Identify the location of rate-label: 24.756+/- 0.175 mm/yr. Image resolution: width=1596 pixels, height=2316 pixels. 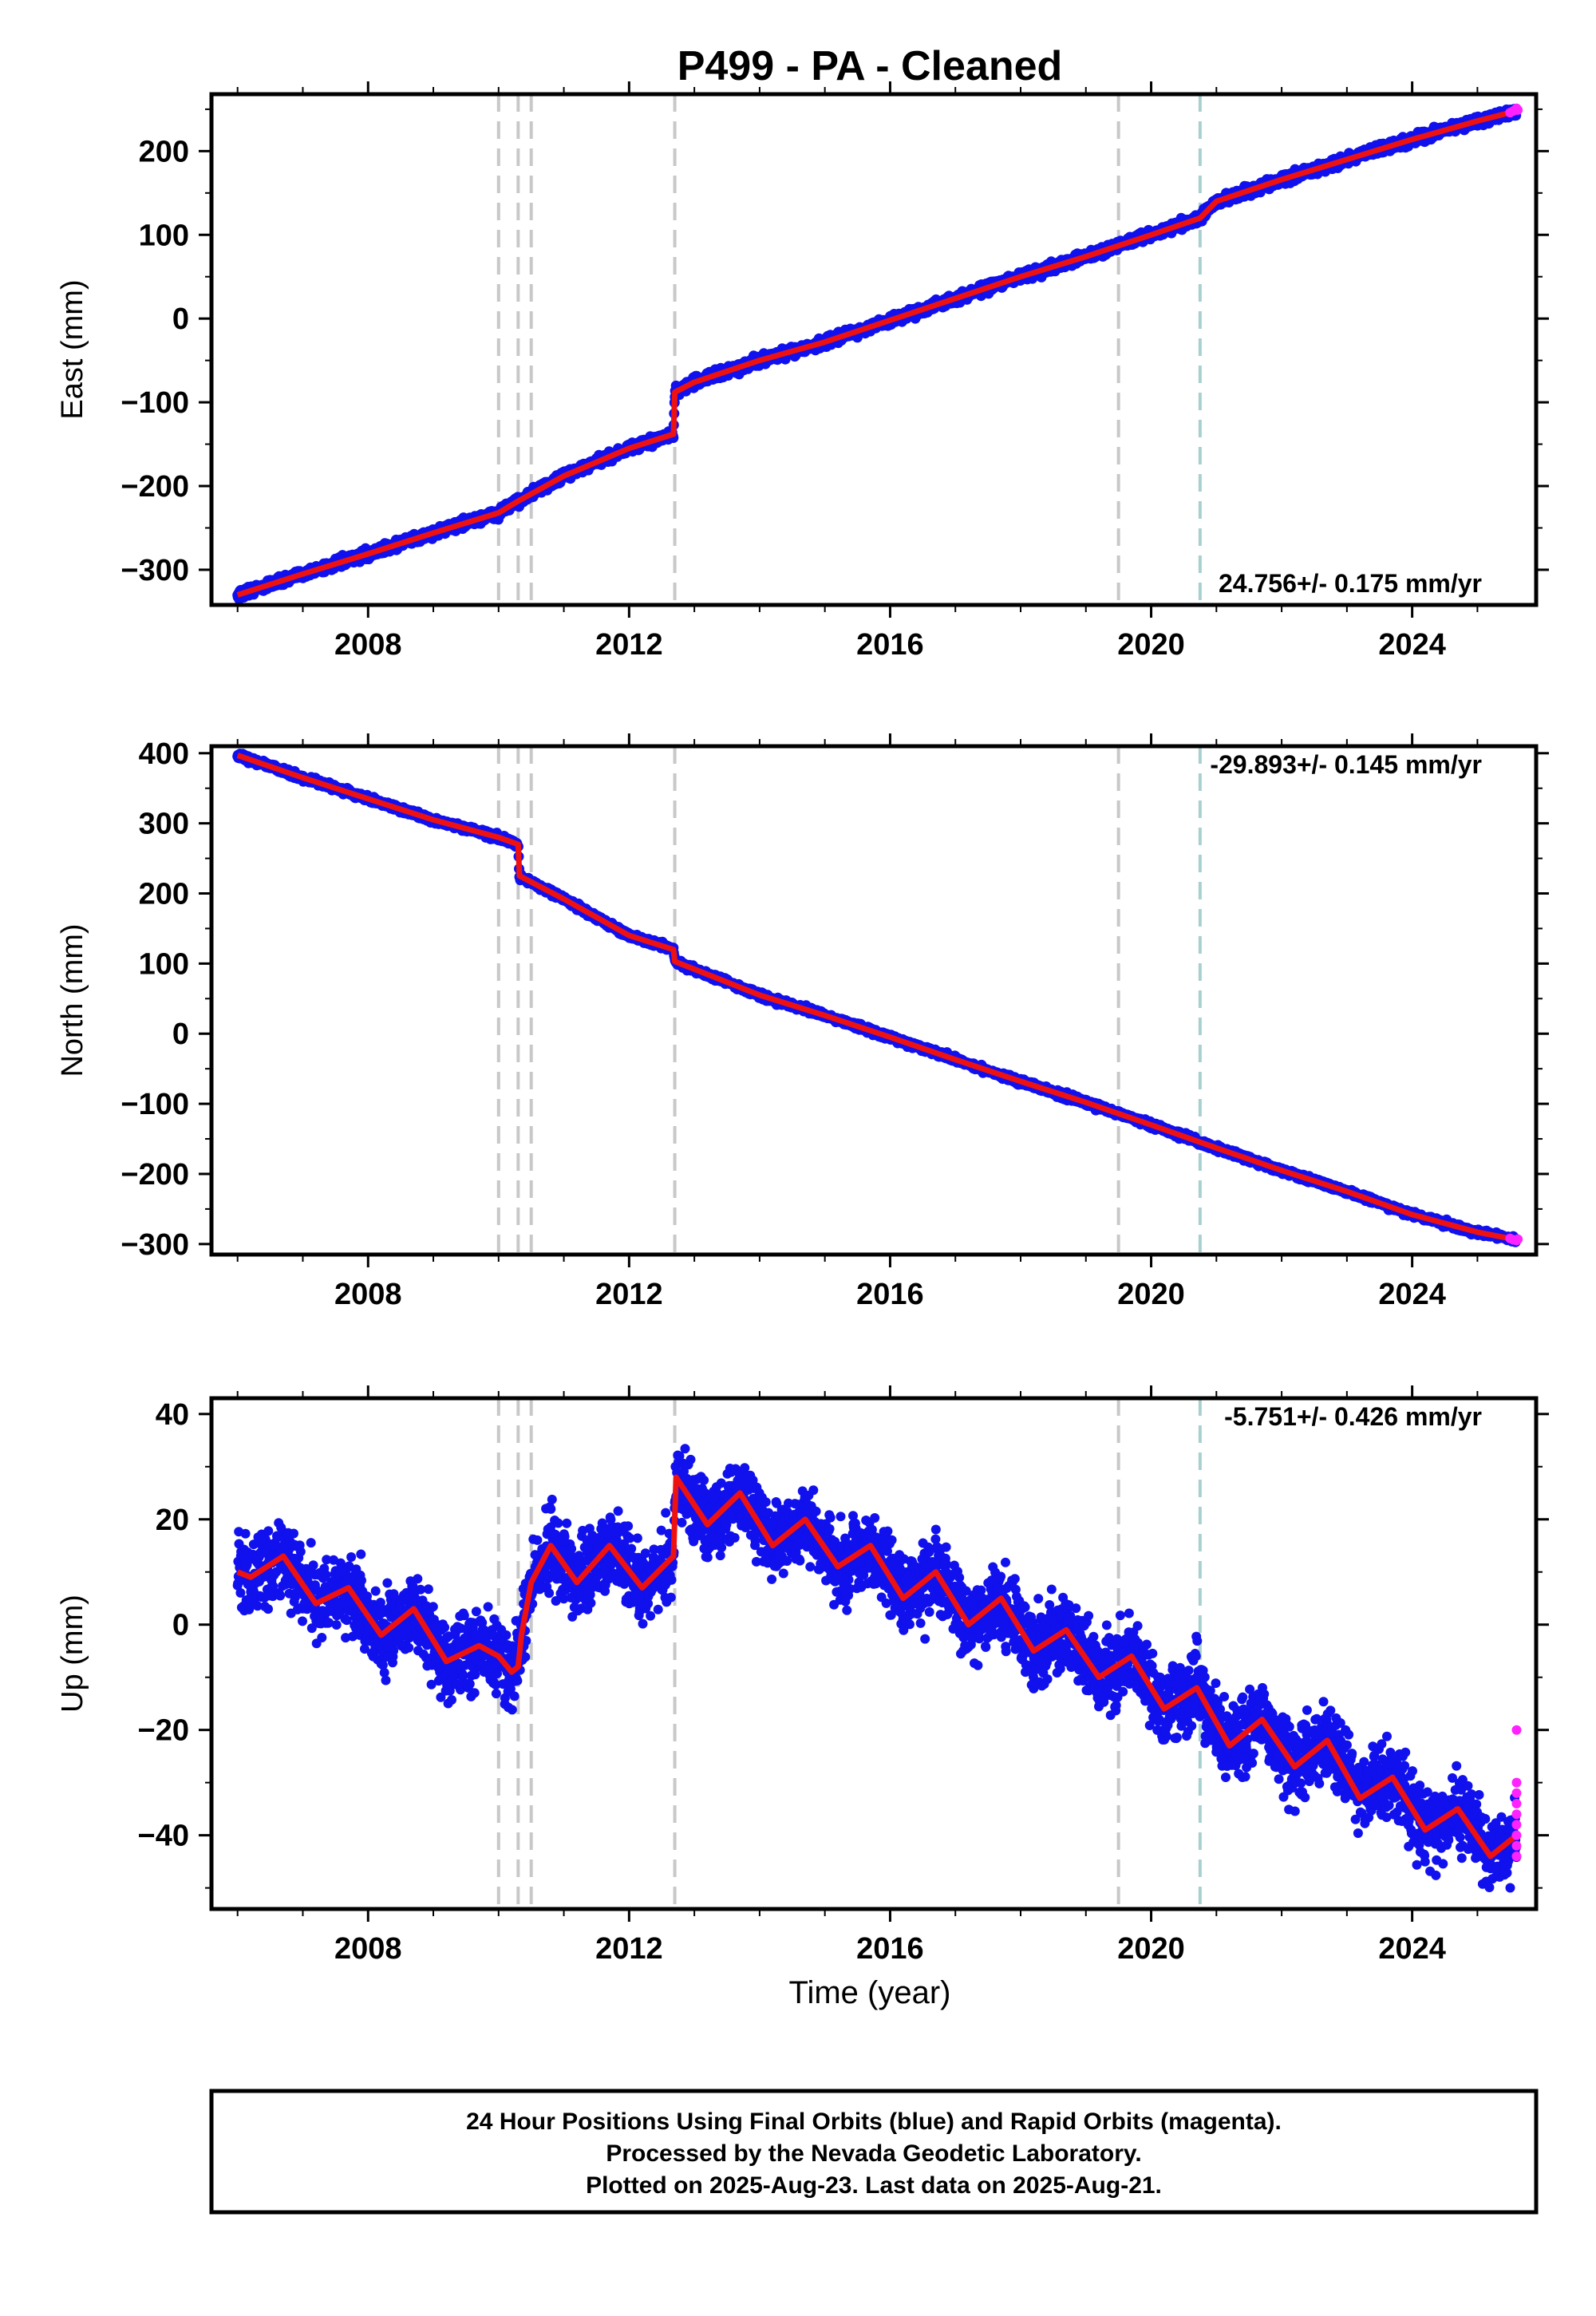
(1350, 583).